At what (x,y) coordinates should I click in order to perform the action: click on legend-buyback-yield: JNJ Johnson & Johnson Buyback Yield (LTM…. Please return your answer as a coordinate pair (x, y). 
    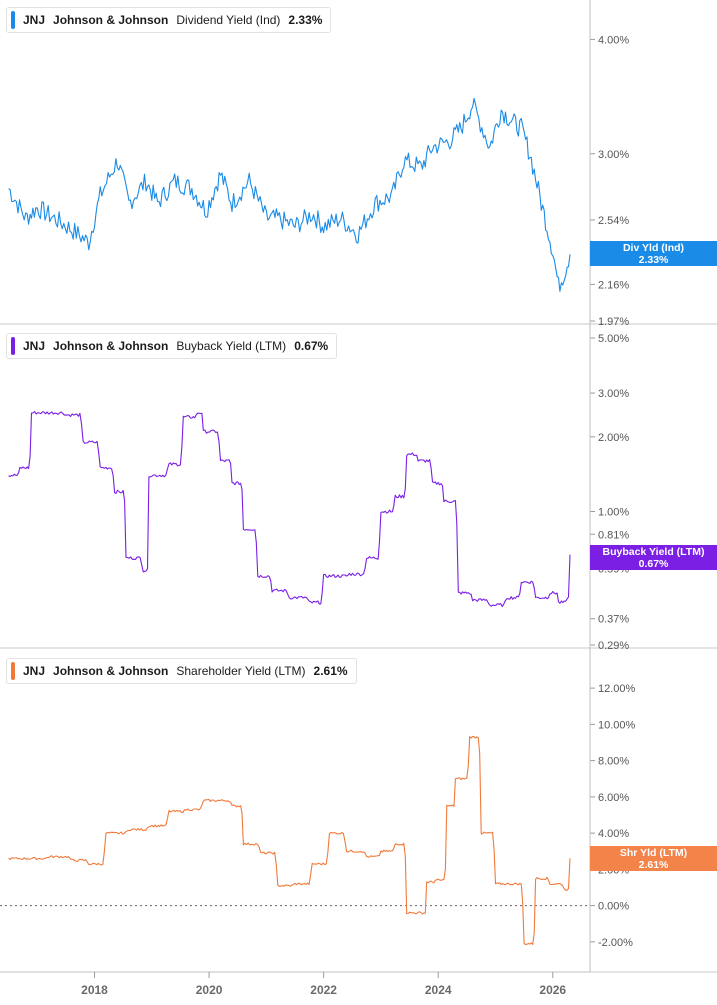
    Looking at the image, I should click on (172, 346).